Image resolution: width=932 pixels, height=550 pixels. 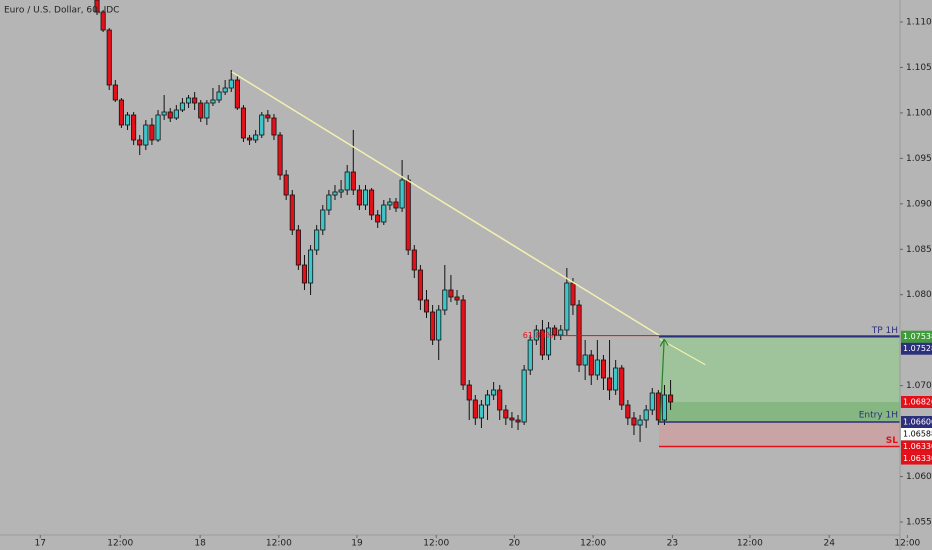 I want to click on price-label: 1.06600, so click(x=917, y=422).